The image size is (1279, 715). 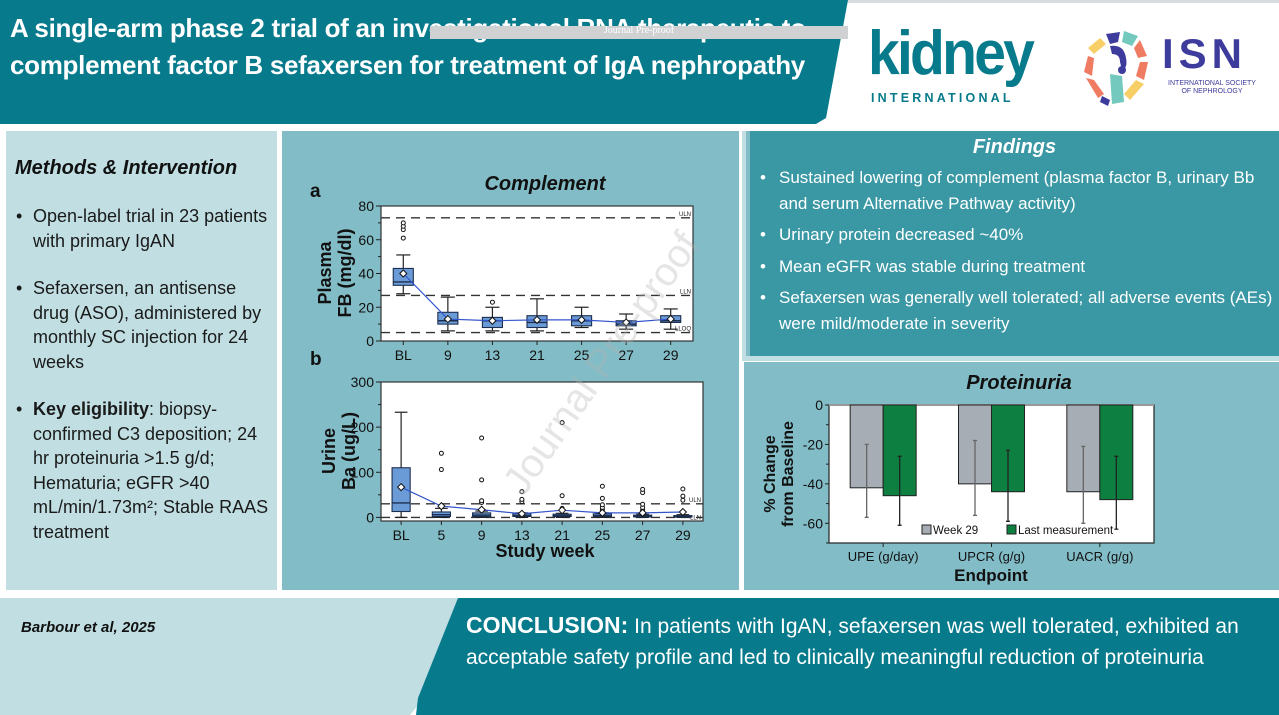 I want to click on plot-area, so click(x=542, y=451).